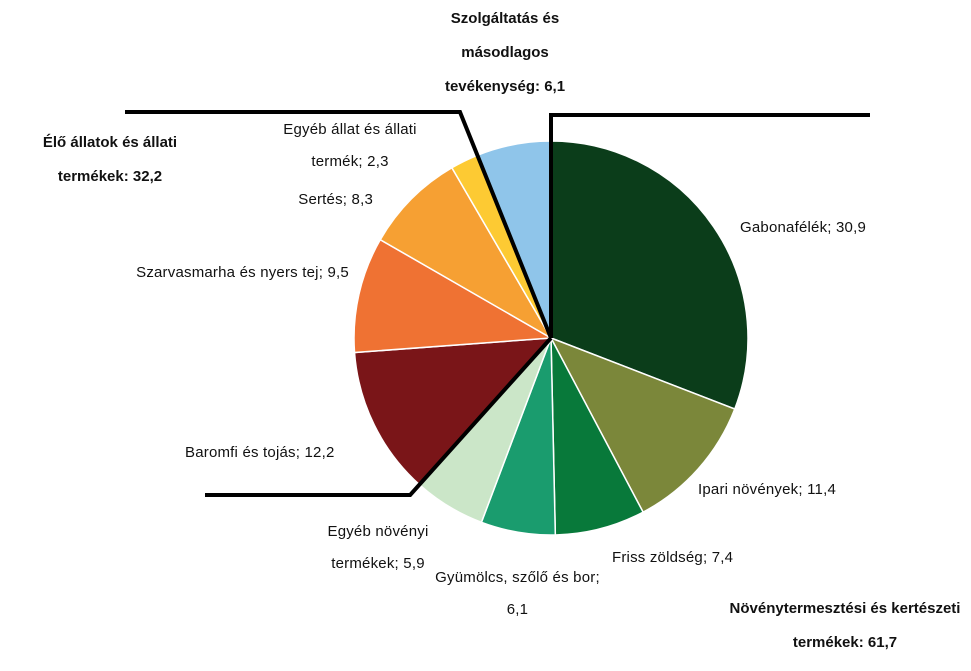  What do you see at coordinates (517, 593) in the screenshot?
I see `slice-label: Gyümölcs, szőlő és bor; 6,1` at bounding box center [517, 593].